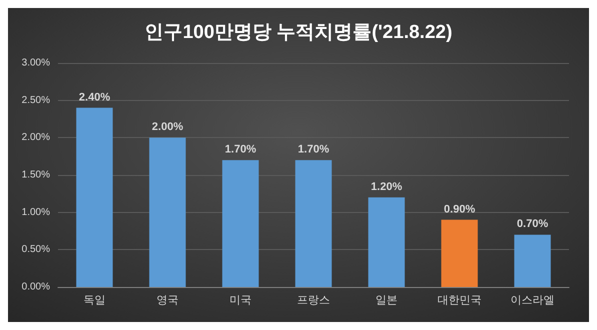  Describe the element at coordinates (460, 209) in the screenshot. I see `data-label: 0.90%` at that location.